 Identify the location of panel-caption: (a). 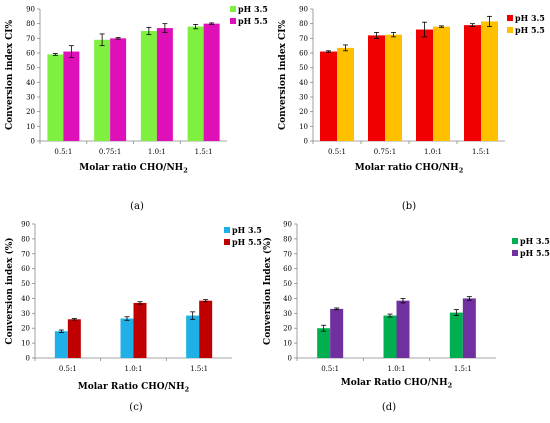
(137, 206).